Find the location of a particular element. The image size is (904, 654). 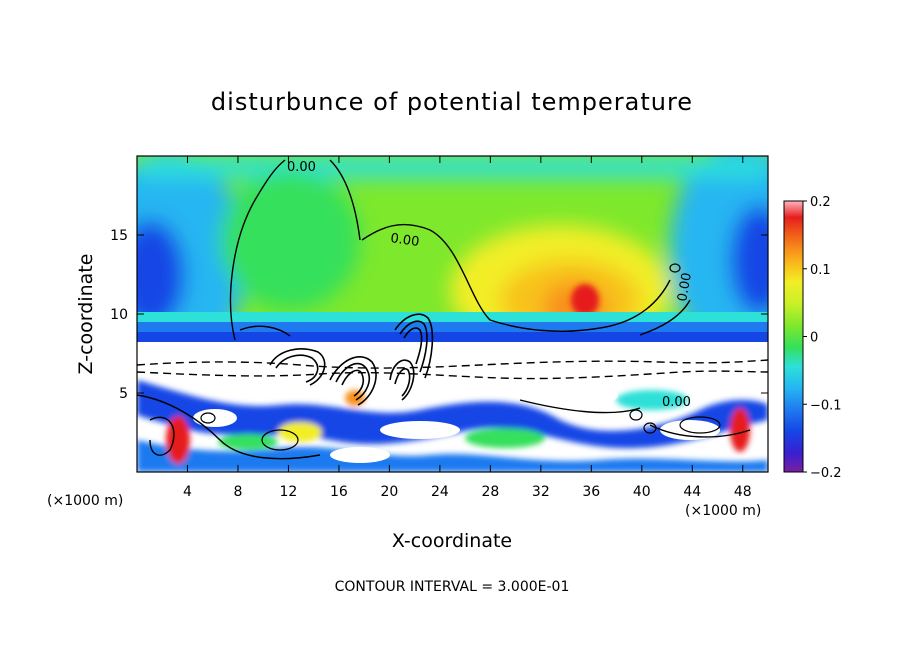

y-tick-label: 10 is located at coordinates (119, 315).